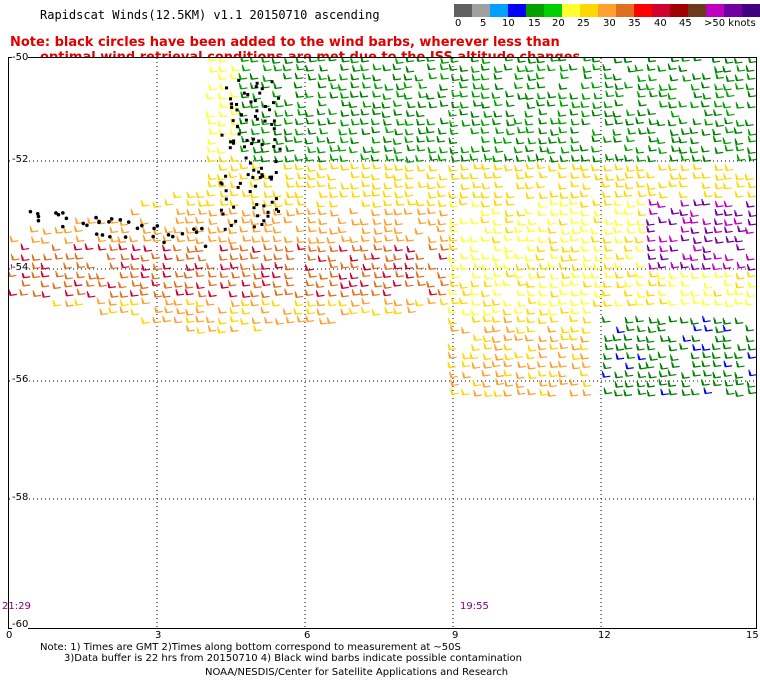  What do you see at coordinates (20, 497) in the screenshot?
I see `y-tick-label: -58` at bounding box center [20, 497].